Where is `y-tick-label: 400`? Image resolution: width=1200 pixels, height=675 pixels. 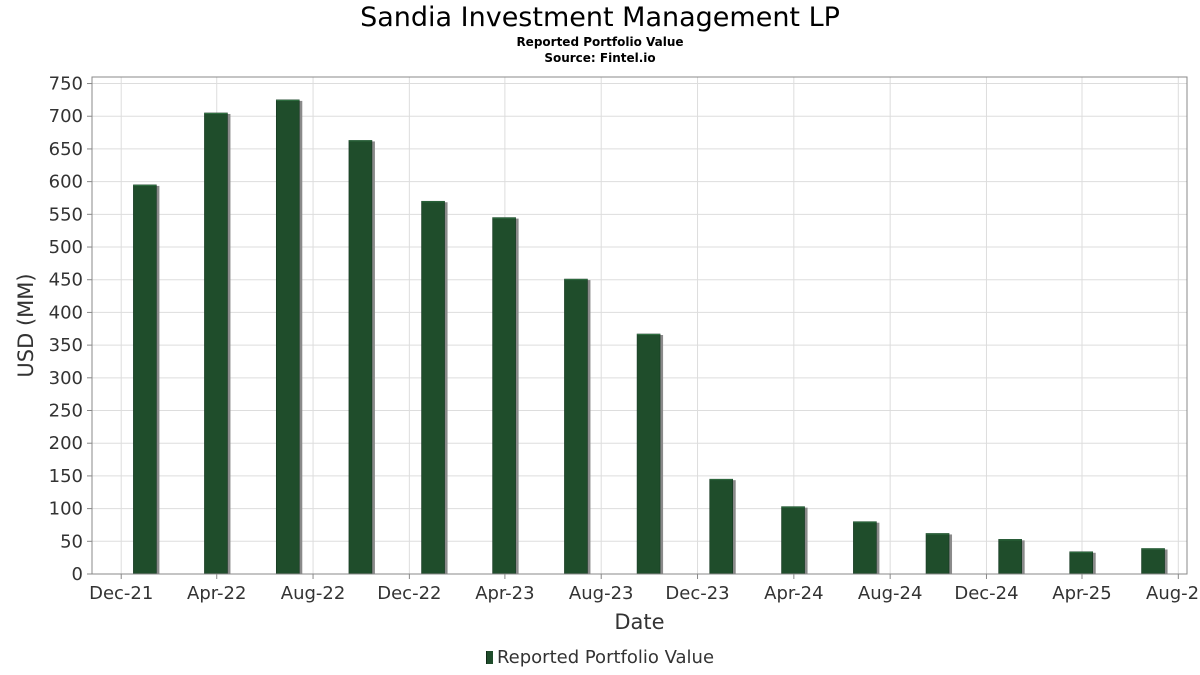
y-tick-label: 400 is located at coordinates (66, 312).